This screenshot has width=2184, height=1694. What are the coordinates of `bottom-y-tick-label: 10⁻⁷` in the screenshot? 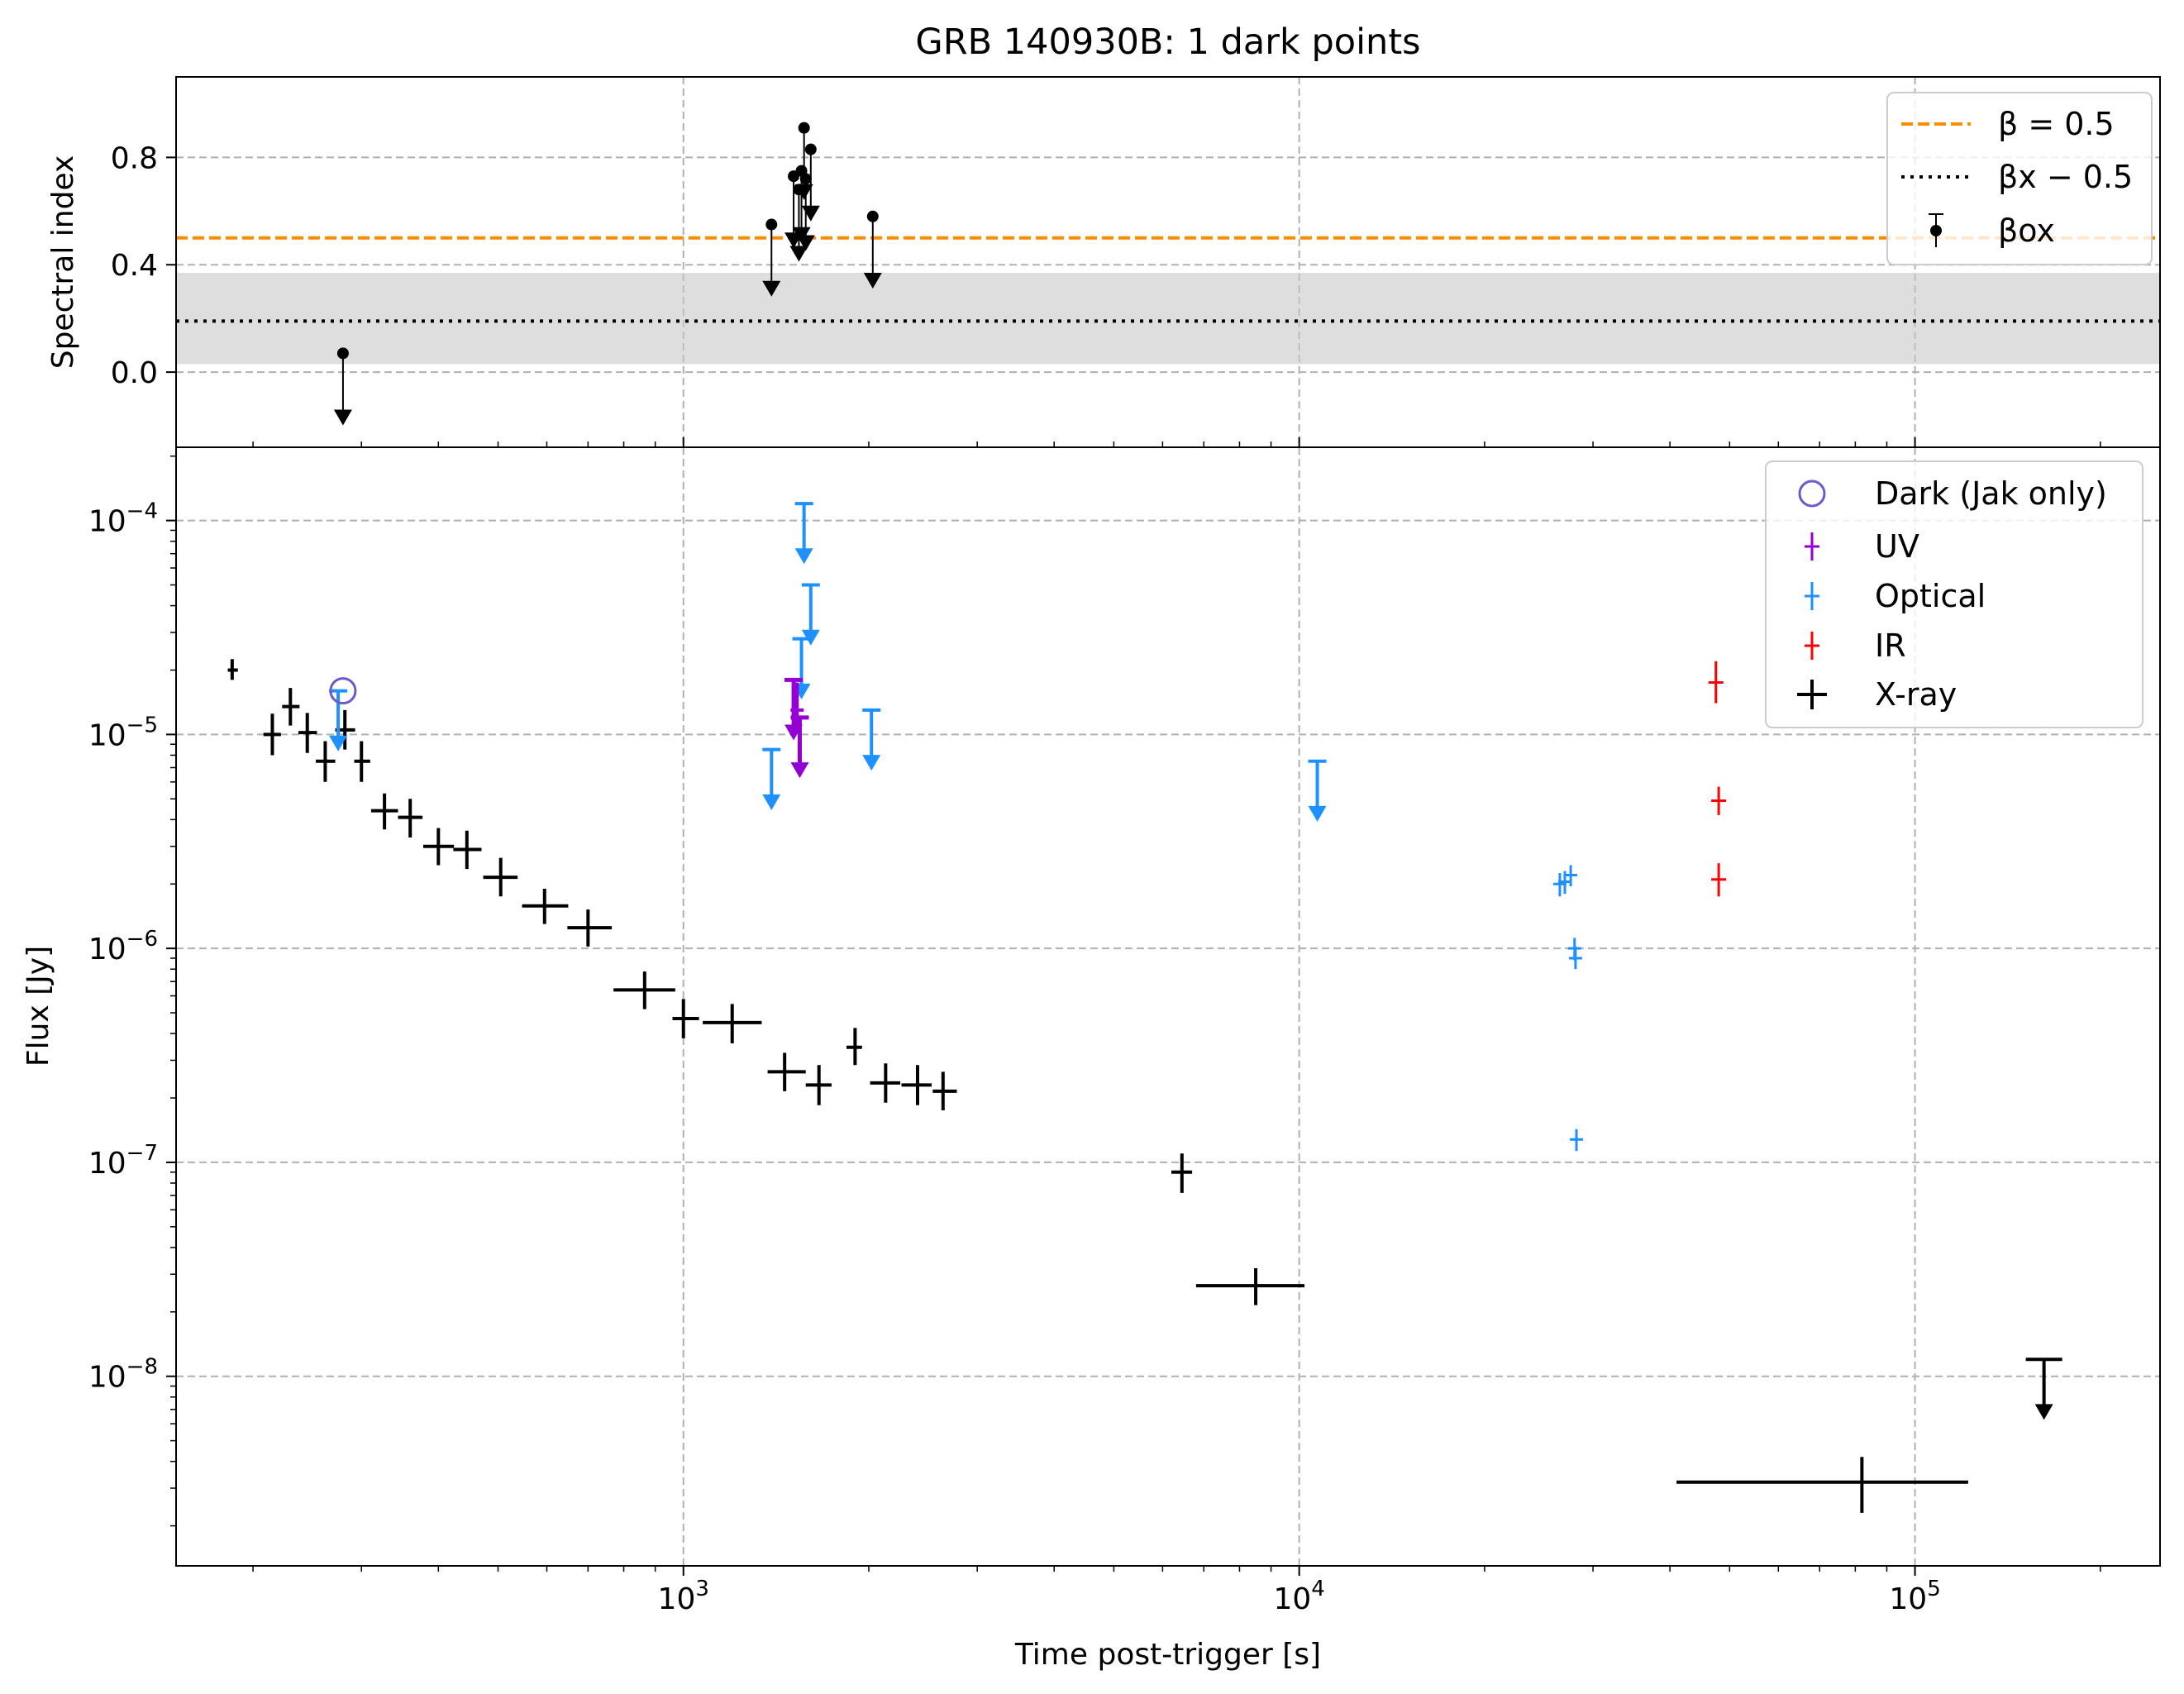 It's located at (123, 1161).